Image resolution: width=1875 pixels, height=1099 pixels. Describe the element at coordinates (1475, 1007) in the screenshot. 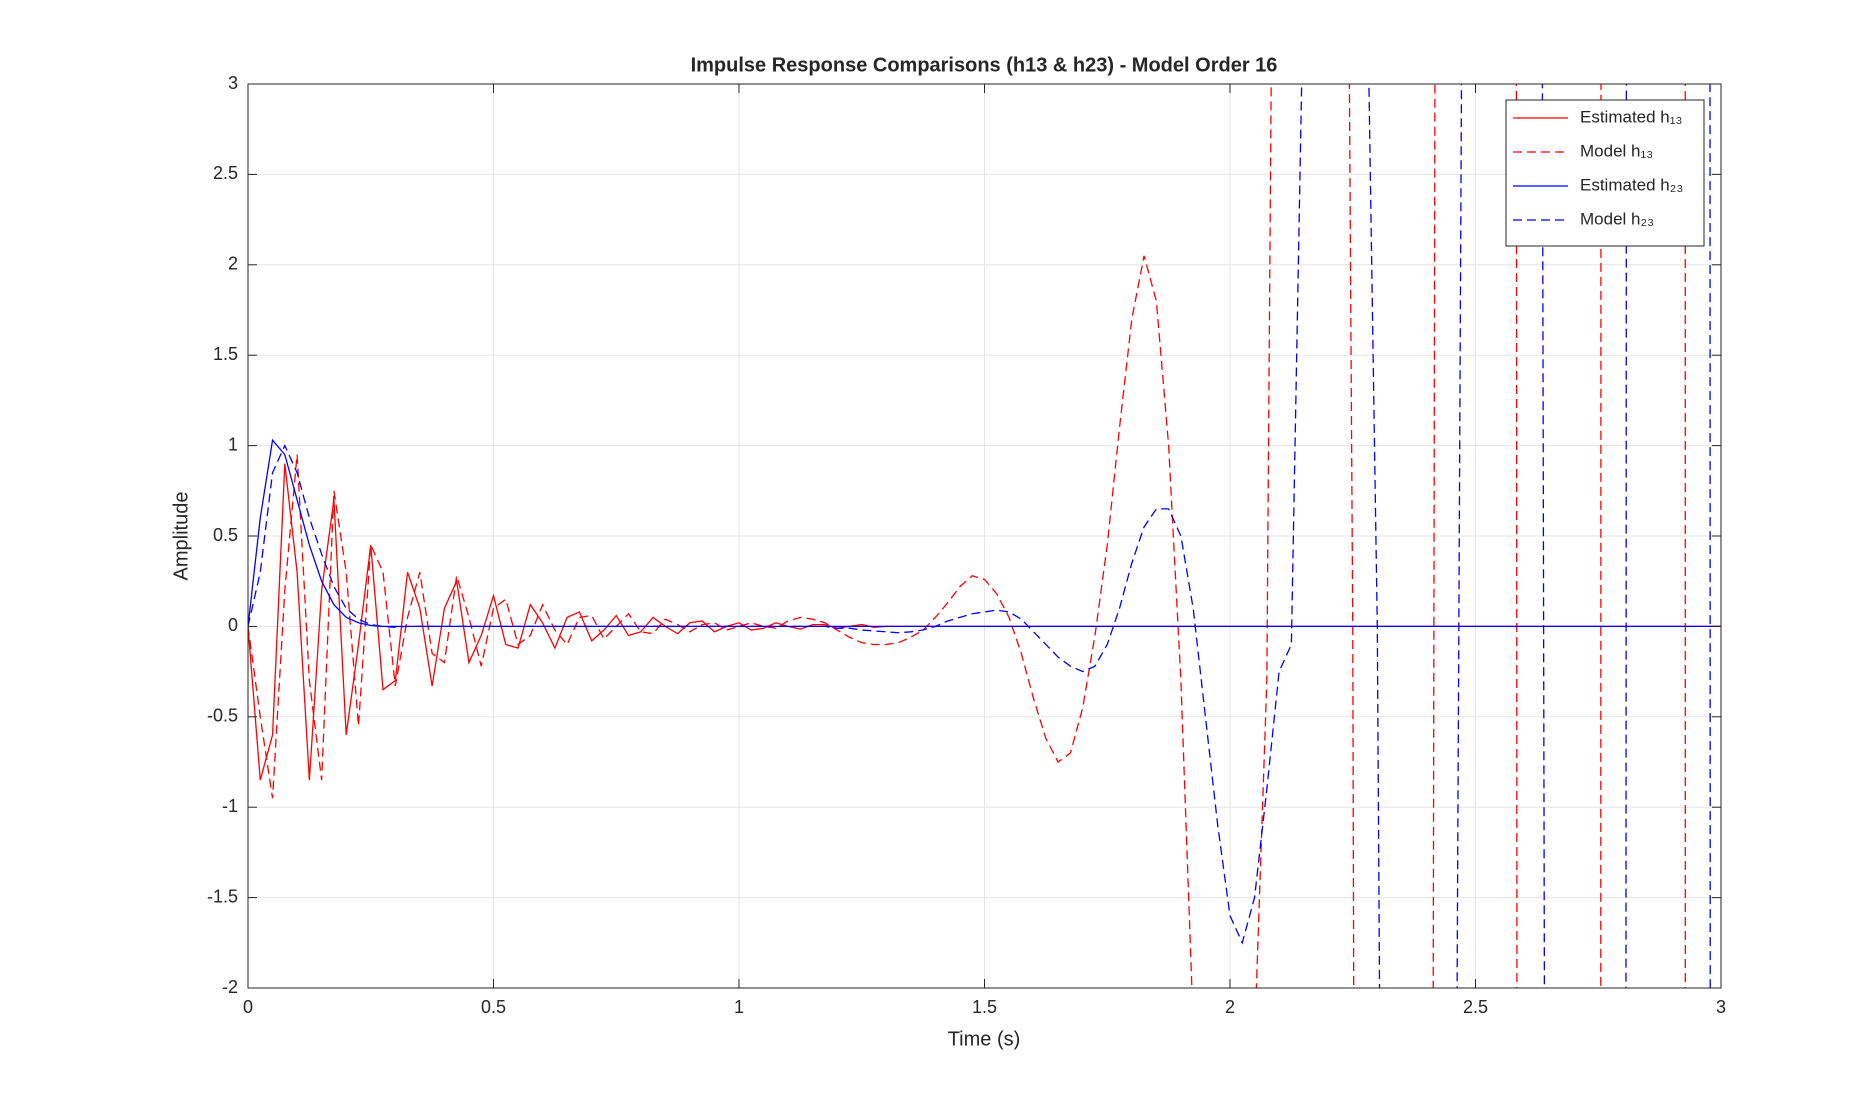

I see `x-tick-label: 2.5` at that location.